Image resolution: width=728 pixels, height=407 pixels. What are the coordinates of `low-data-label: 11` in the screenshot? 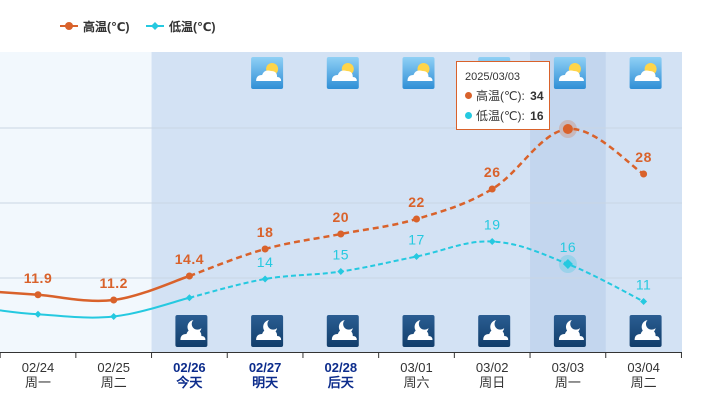 It's located at (644, 285).